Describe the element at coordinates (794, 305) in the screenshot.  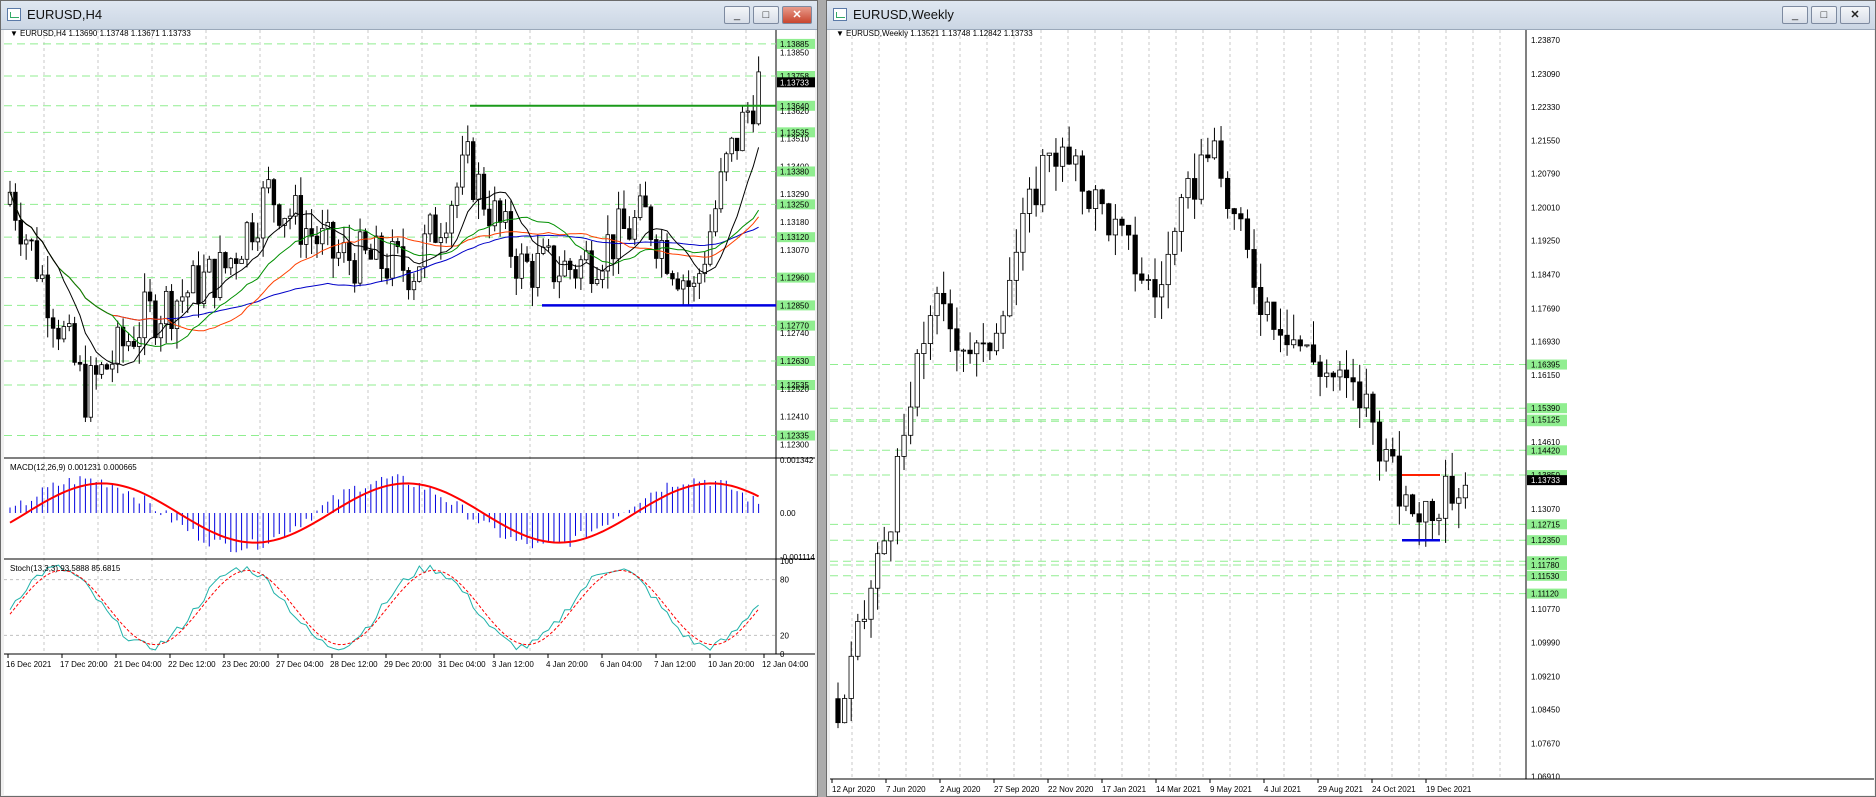
I see `price-label: 1.12850` at that location.